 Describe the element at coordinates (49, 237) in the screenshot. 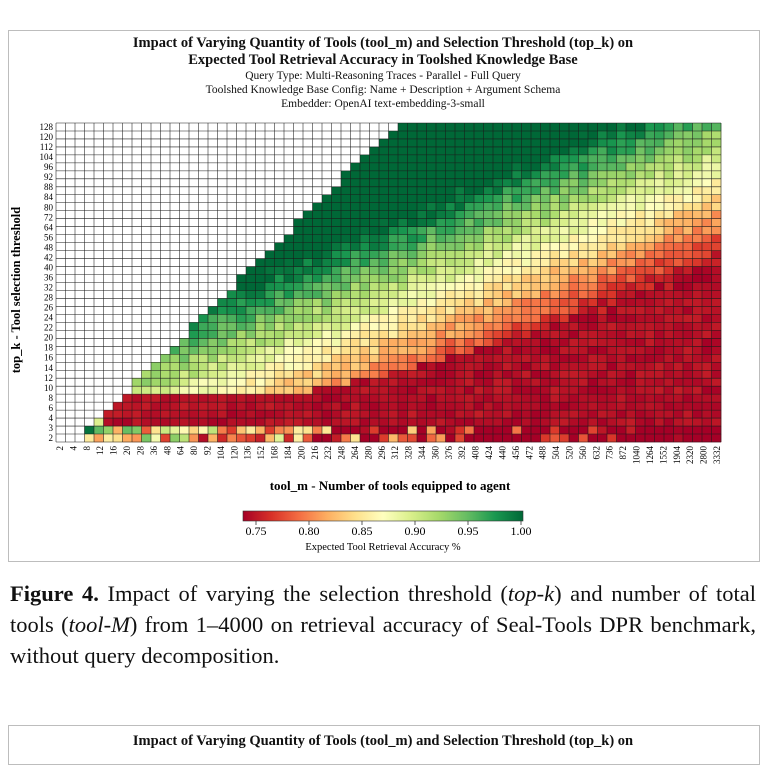

I see `y-tick-label: 56` at that location.